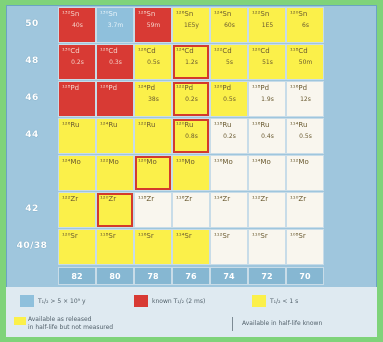 This screenshot has height=342, width=383. I want to click on half-life: 1.2s, so click(191, 62).